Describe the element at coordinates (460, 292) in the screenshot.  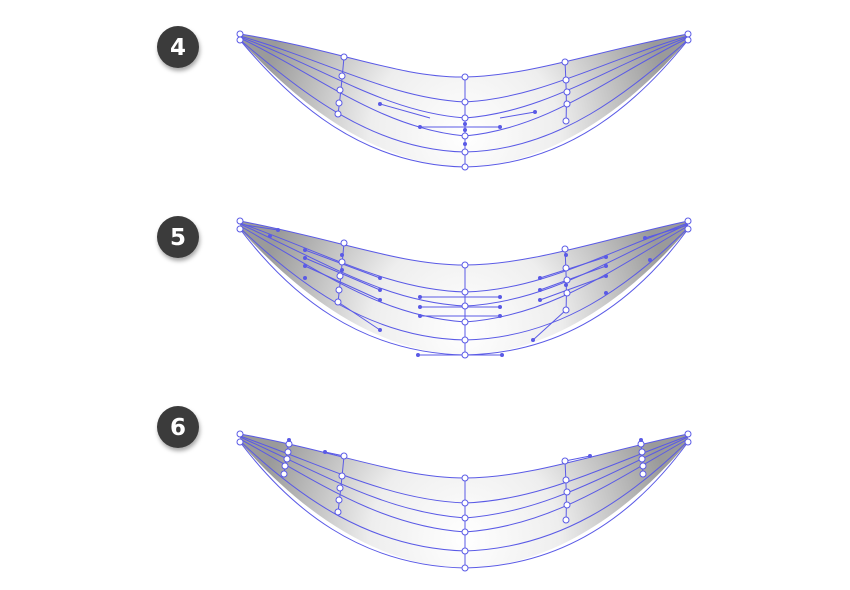
I see `step-5-handle-points` at that location.